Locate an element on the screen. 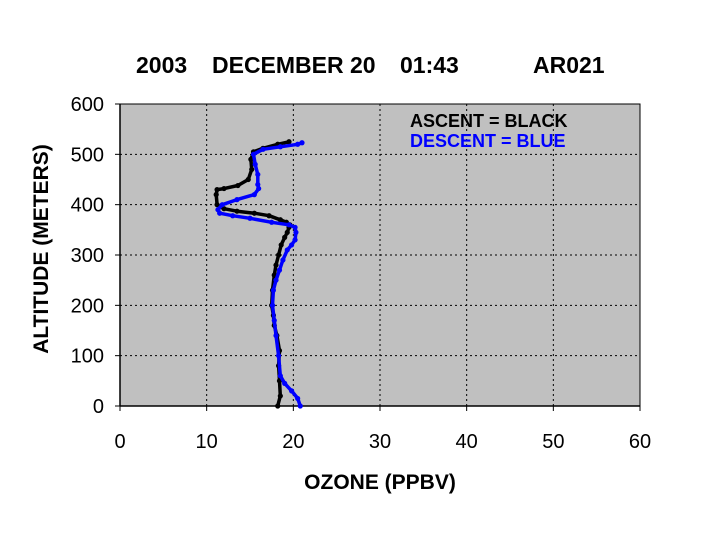 This screenshot has height=540, width=720. x-tick-label: 50 is located at coordinates (553, 442).